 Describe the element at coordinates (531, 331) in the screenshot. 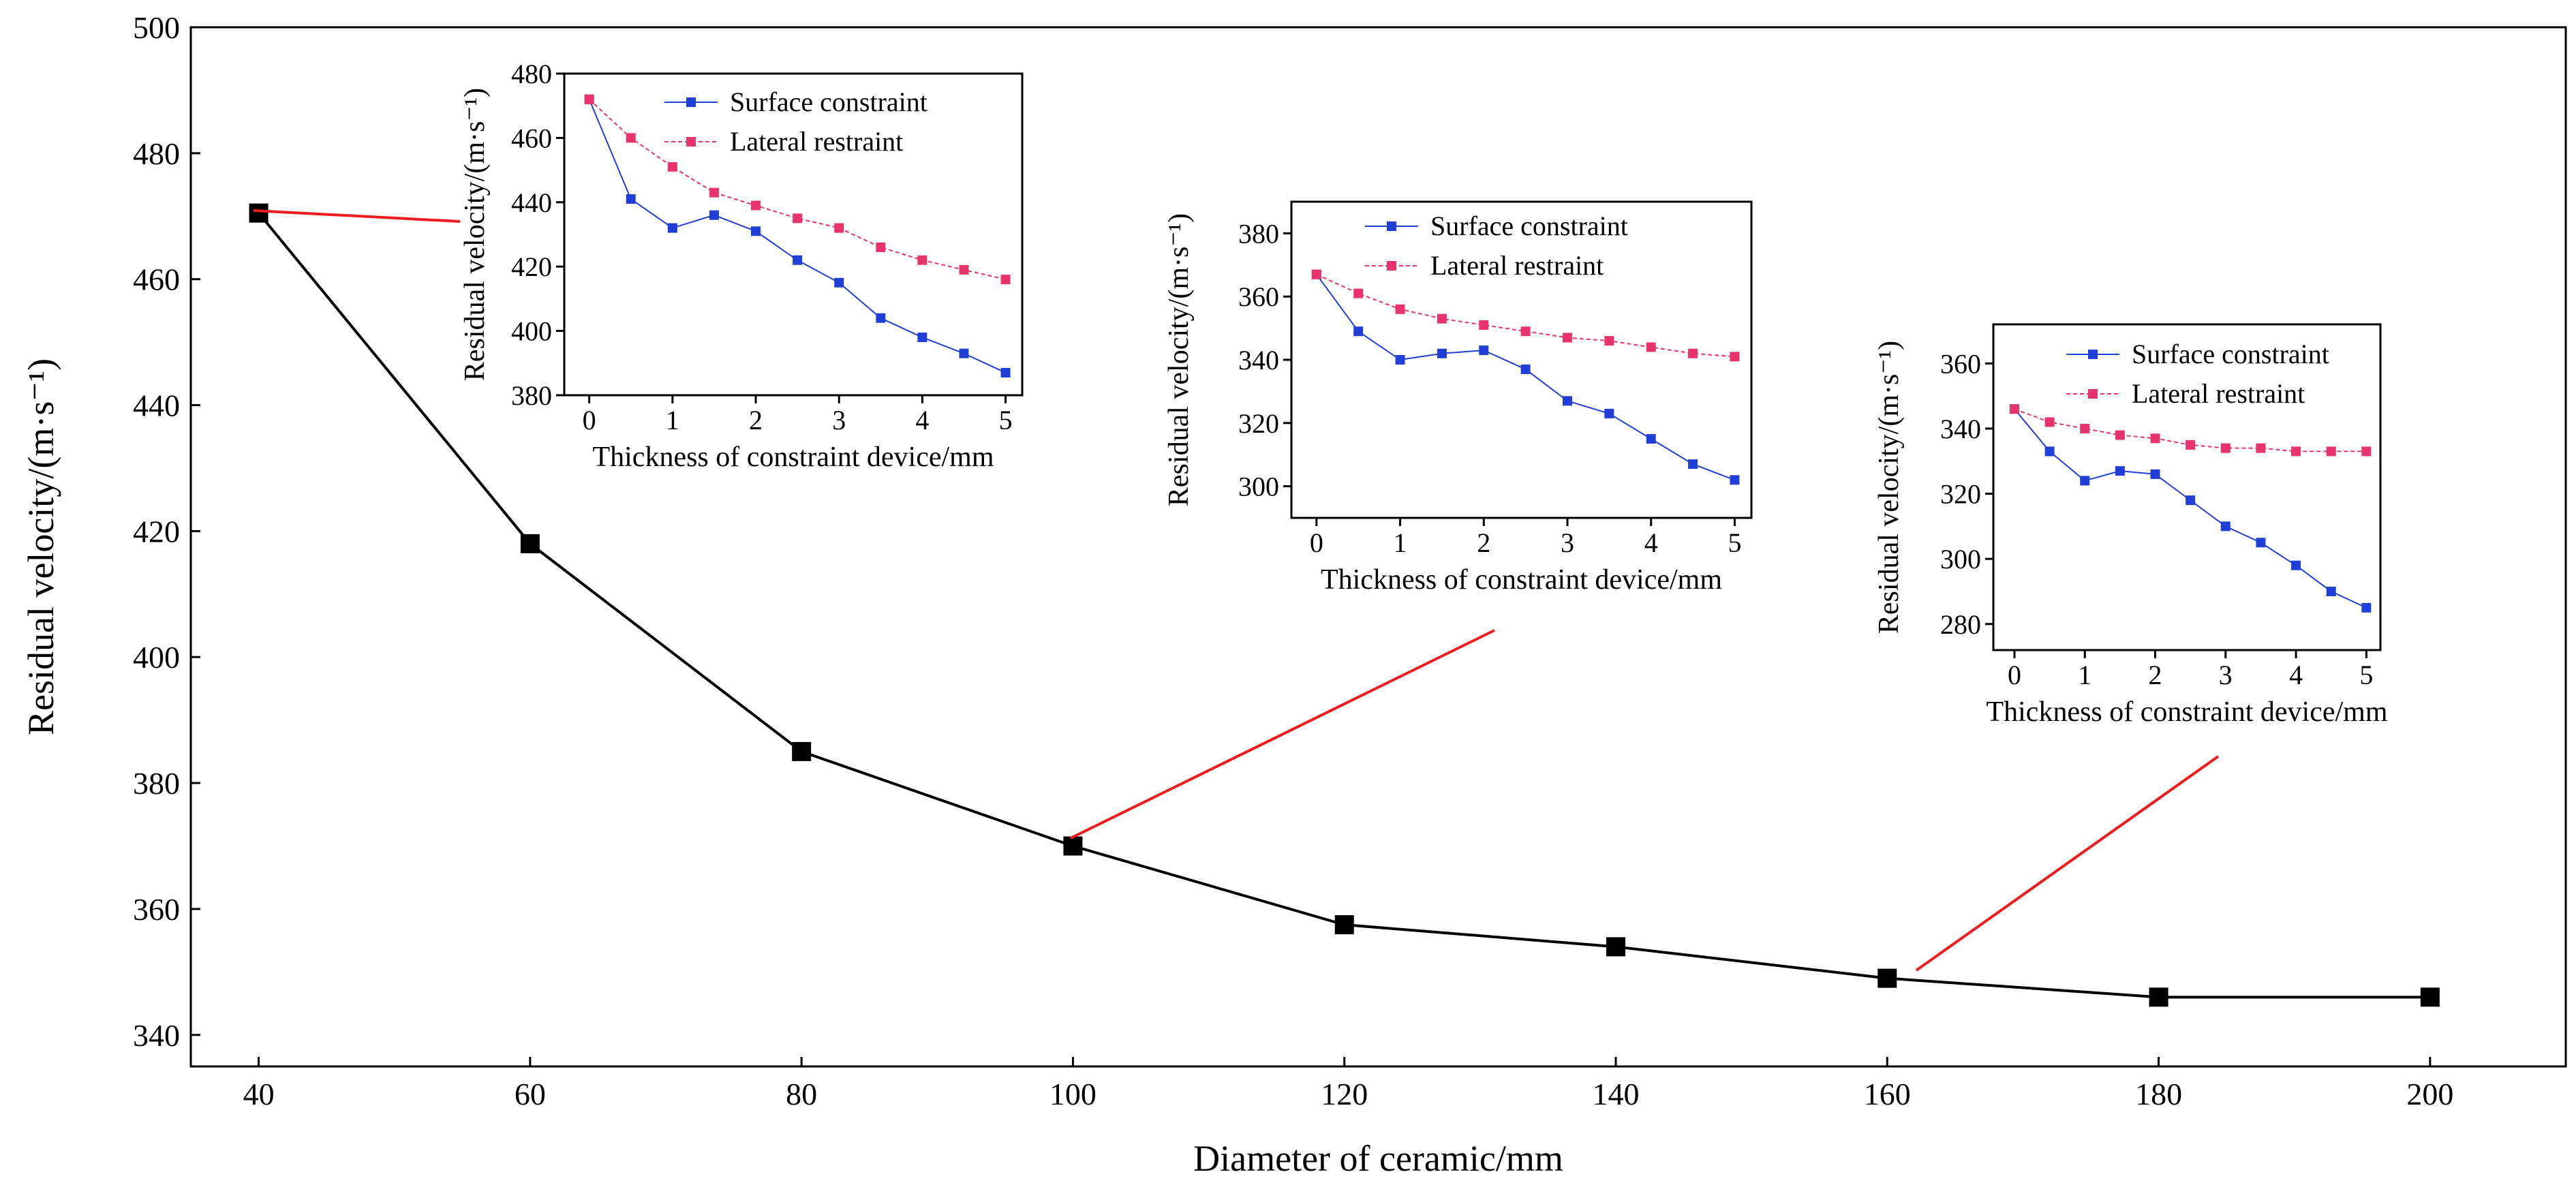

I see `inset-y-tick-label: 400` at that location.